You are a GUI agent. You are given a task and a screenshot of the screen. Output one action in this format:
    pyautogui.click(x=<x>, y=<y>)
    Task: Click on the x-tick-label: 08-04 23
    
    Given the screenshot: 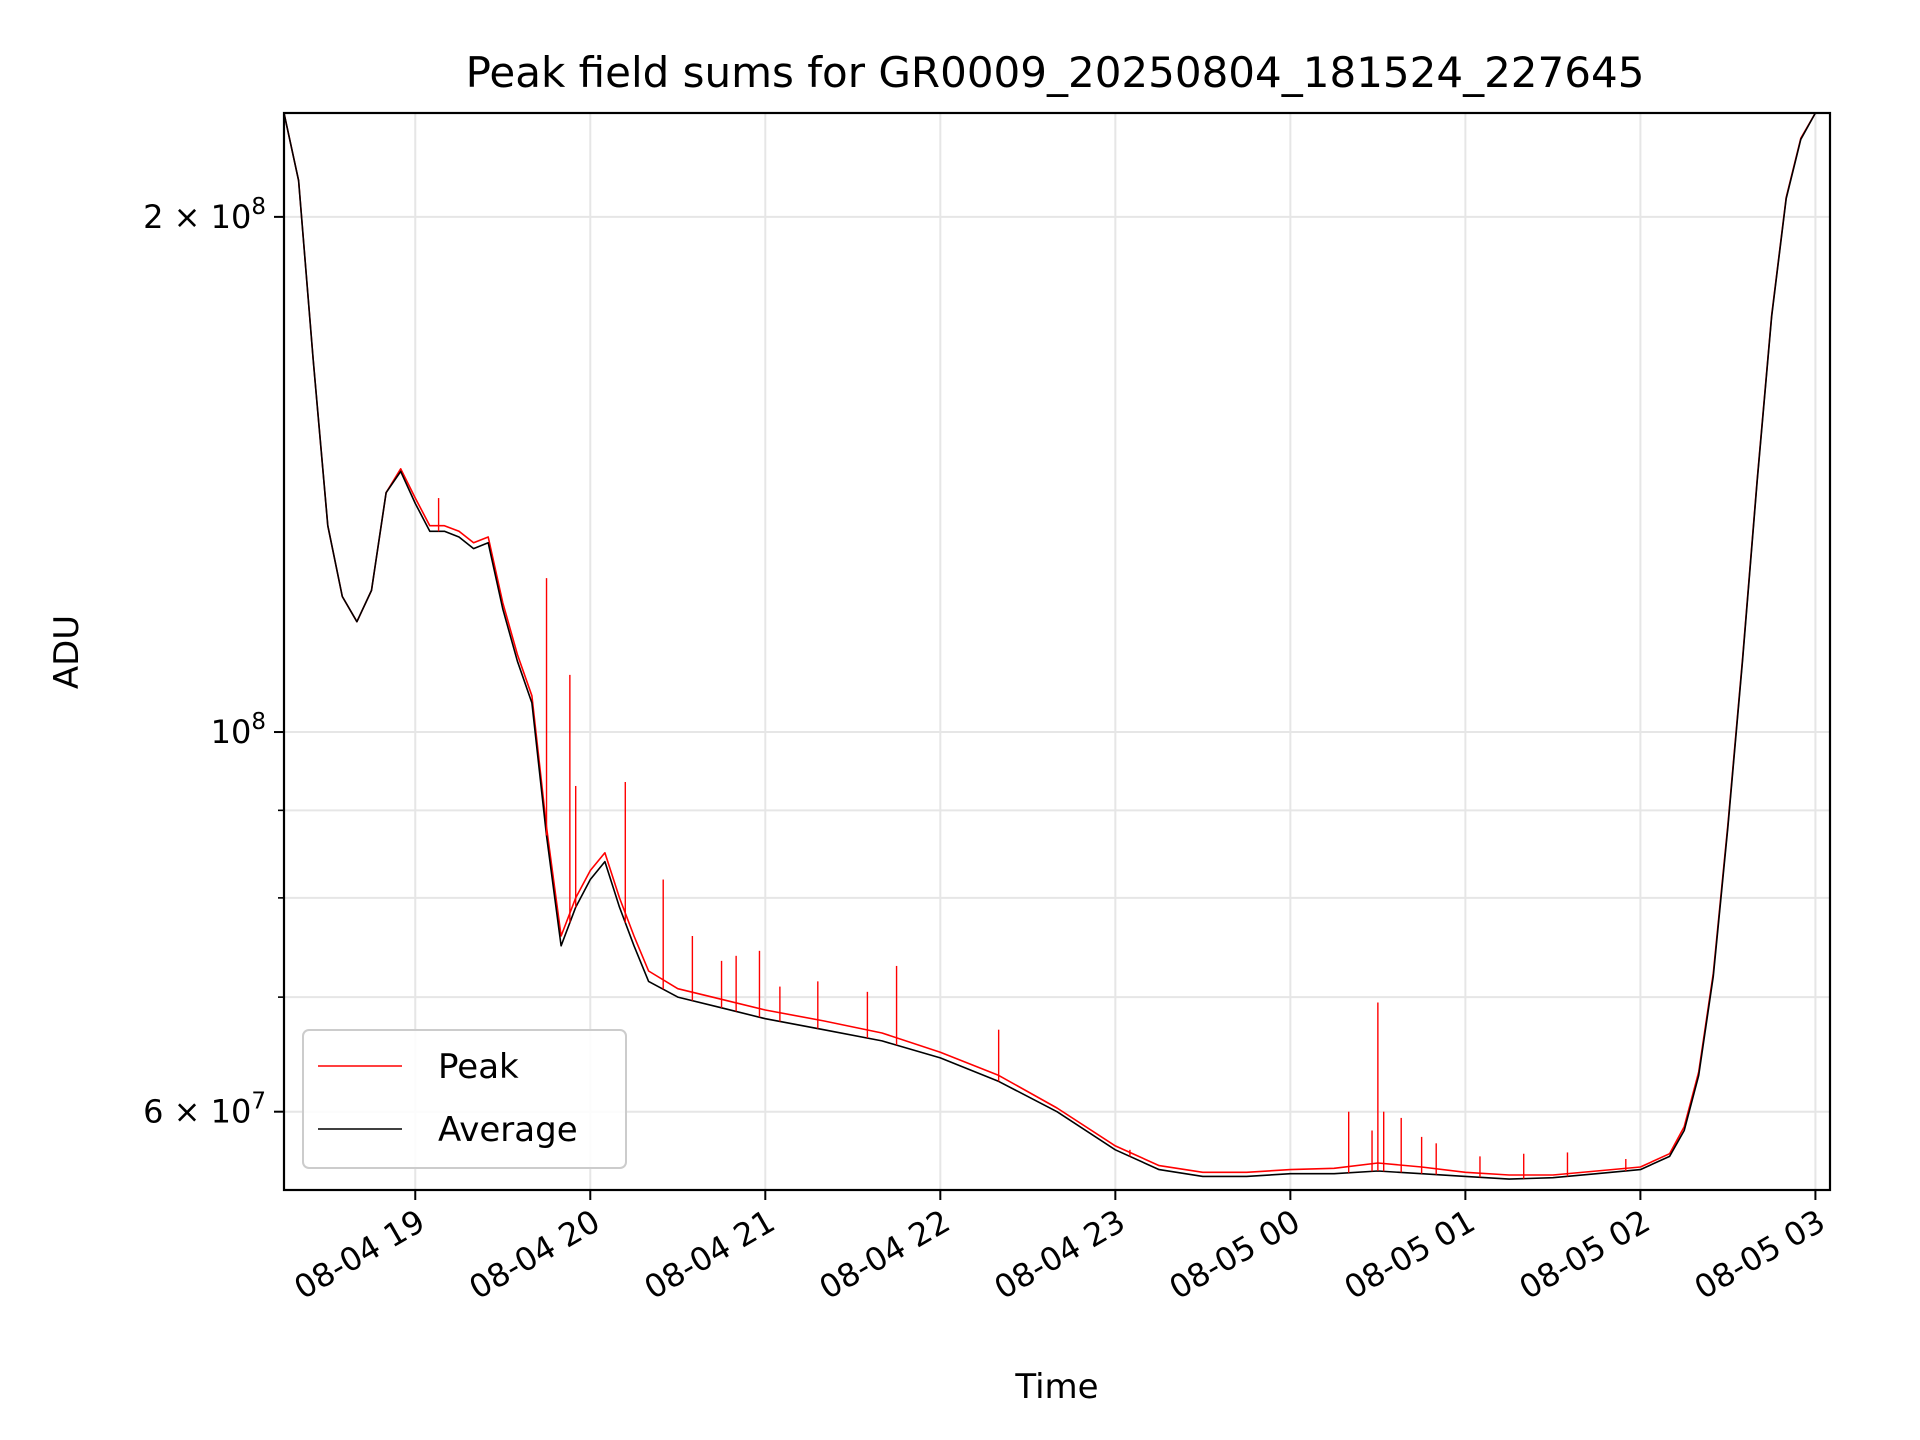 What is the action you would take?
    pyautogui.click(x=1060, y=1254)
    